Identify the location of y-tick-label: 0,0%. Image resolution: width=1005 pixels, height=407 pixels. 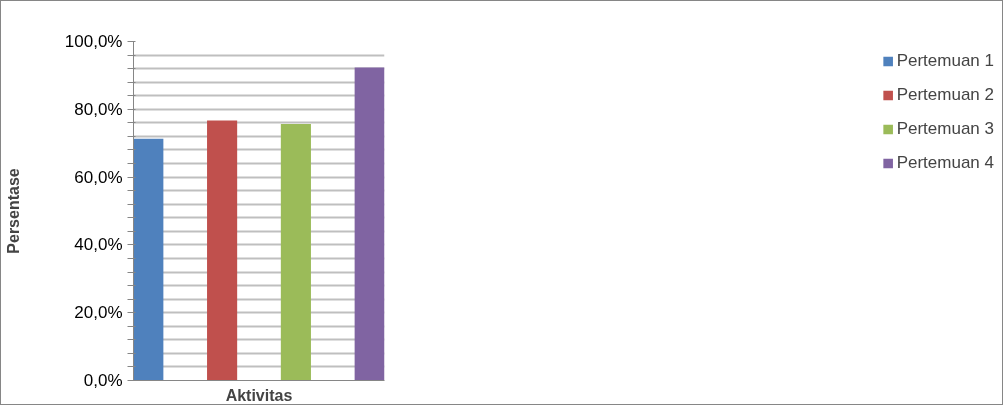
(103, 380).